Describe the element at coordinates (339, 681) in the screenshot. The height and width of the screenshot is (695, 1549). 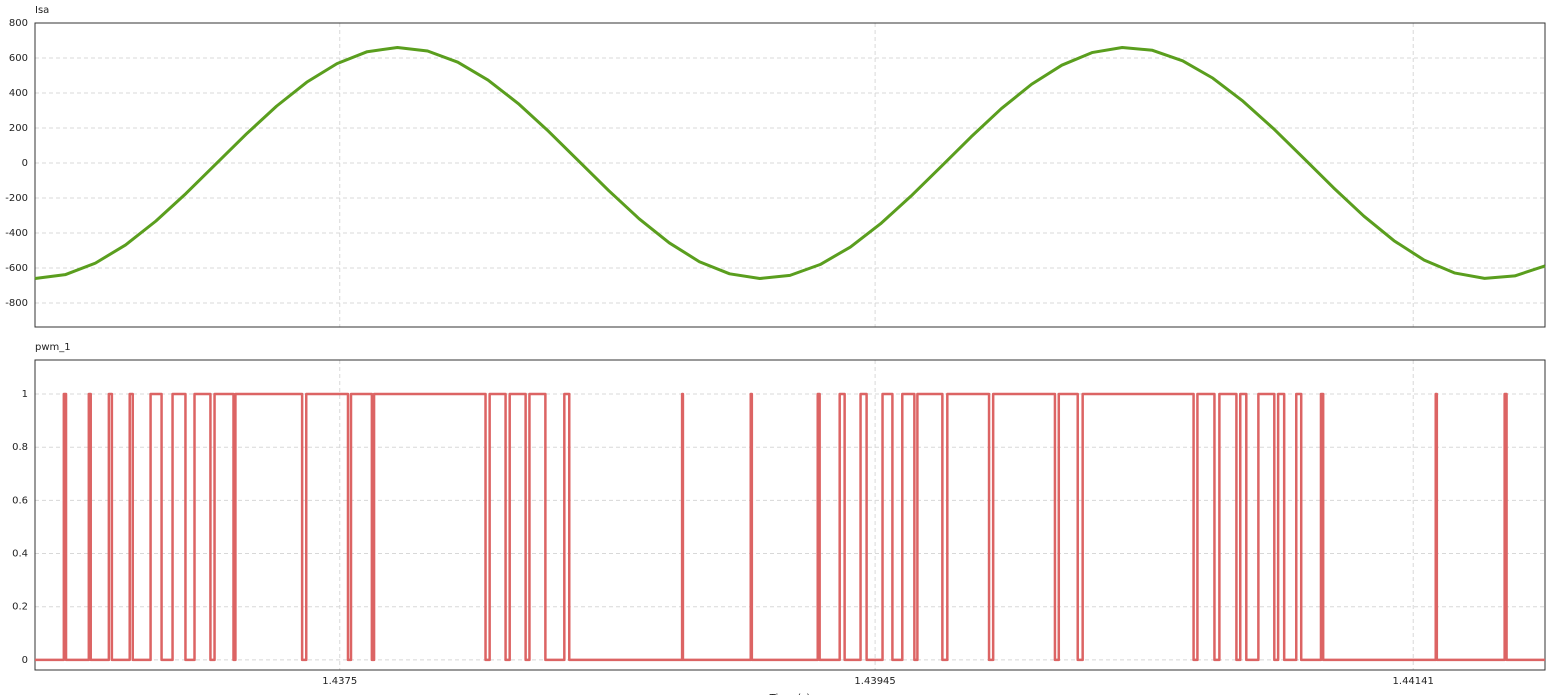
I see `x-tick-label: 1.4375` at that location.